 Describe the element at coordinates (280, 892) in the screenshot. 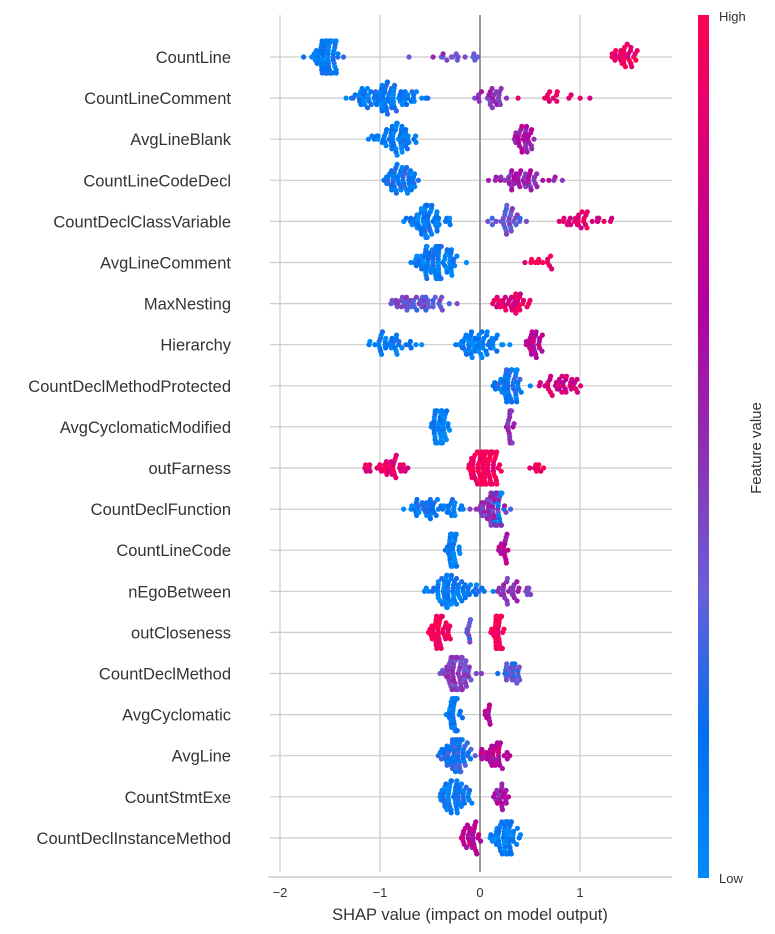

I see `x-tick-label: −2` at that location.